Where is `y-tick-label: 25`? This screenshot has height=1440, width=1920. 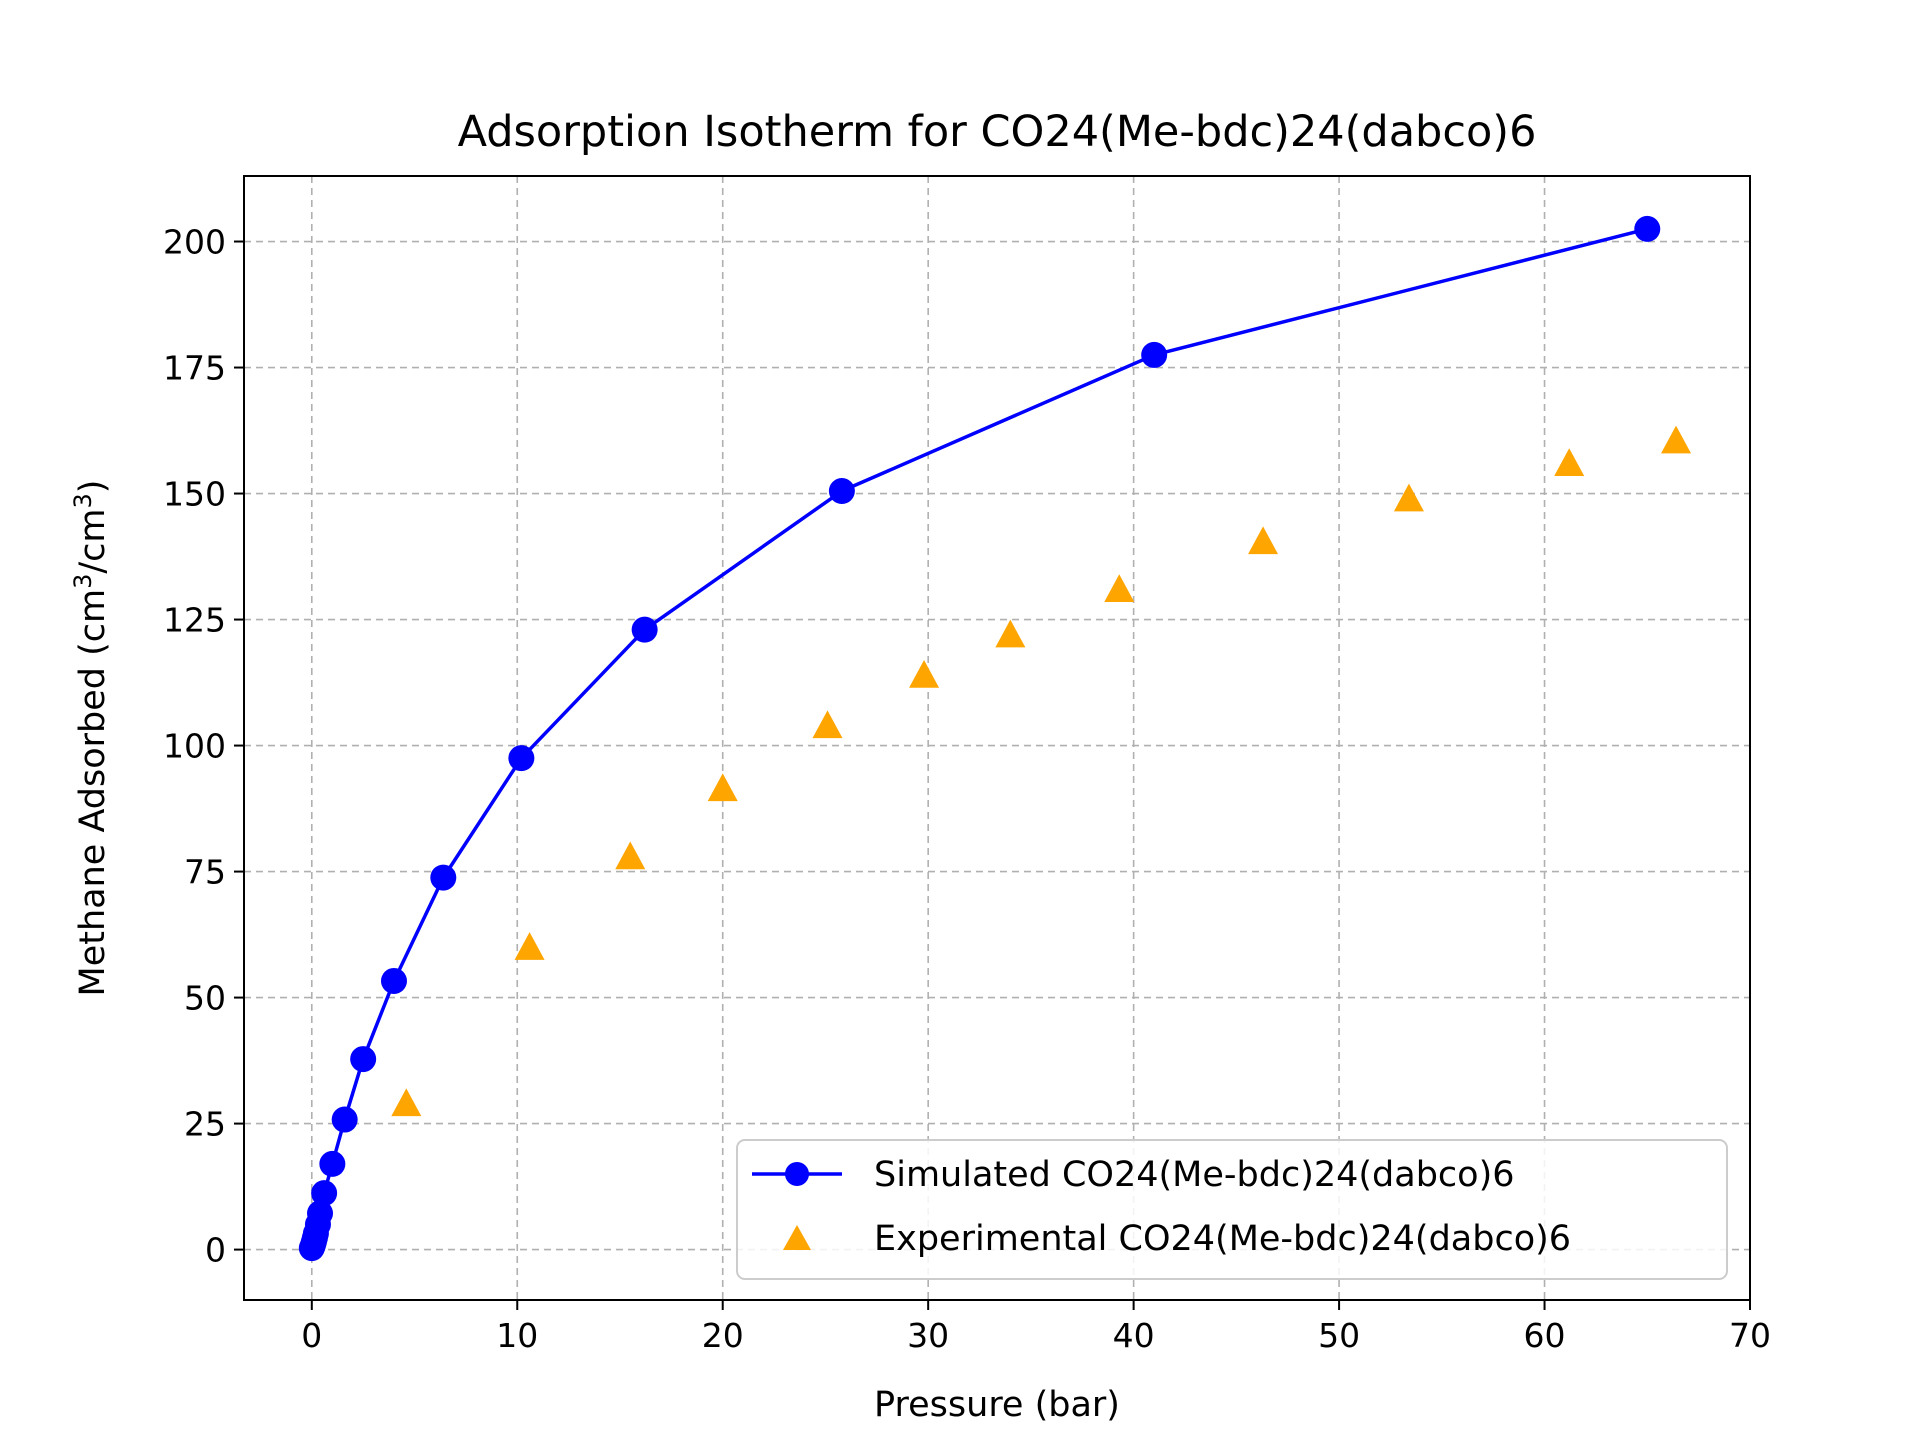
y-tick-label: 25 is located at coordinates (205, 1124).